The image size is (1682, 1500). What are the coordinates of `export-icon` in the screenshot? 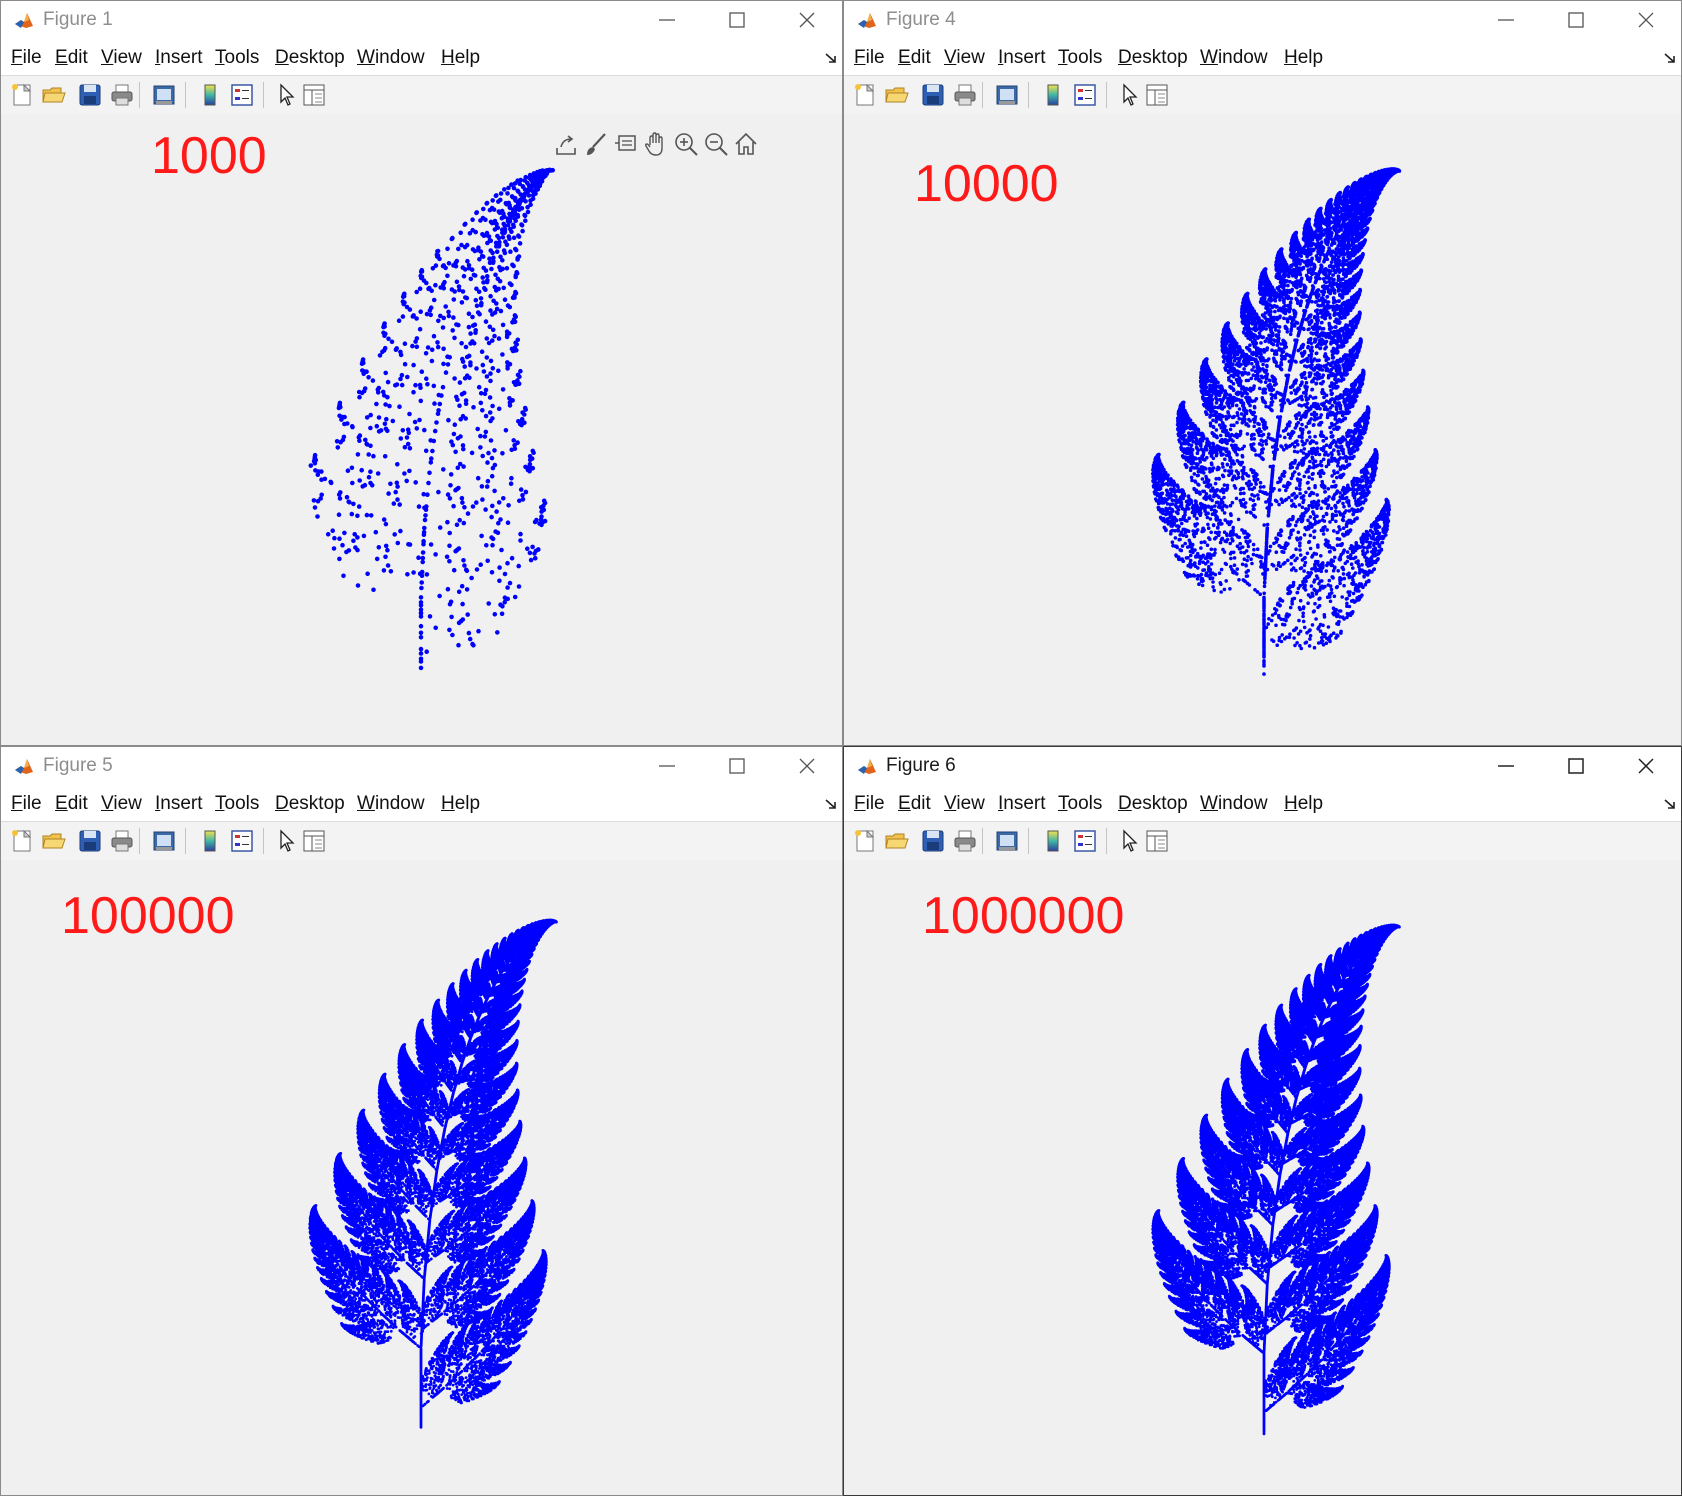 It's located at (566, 144).